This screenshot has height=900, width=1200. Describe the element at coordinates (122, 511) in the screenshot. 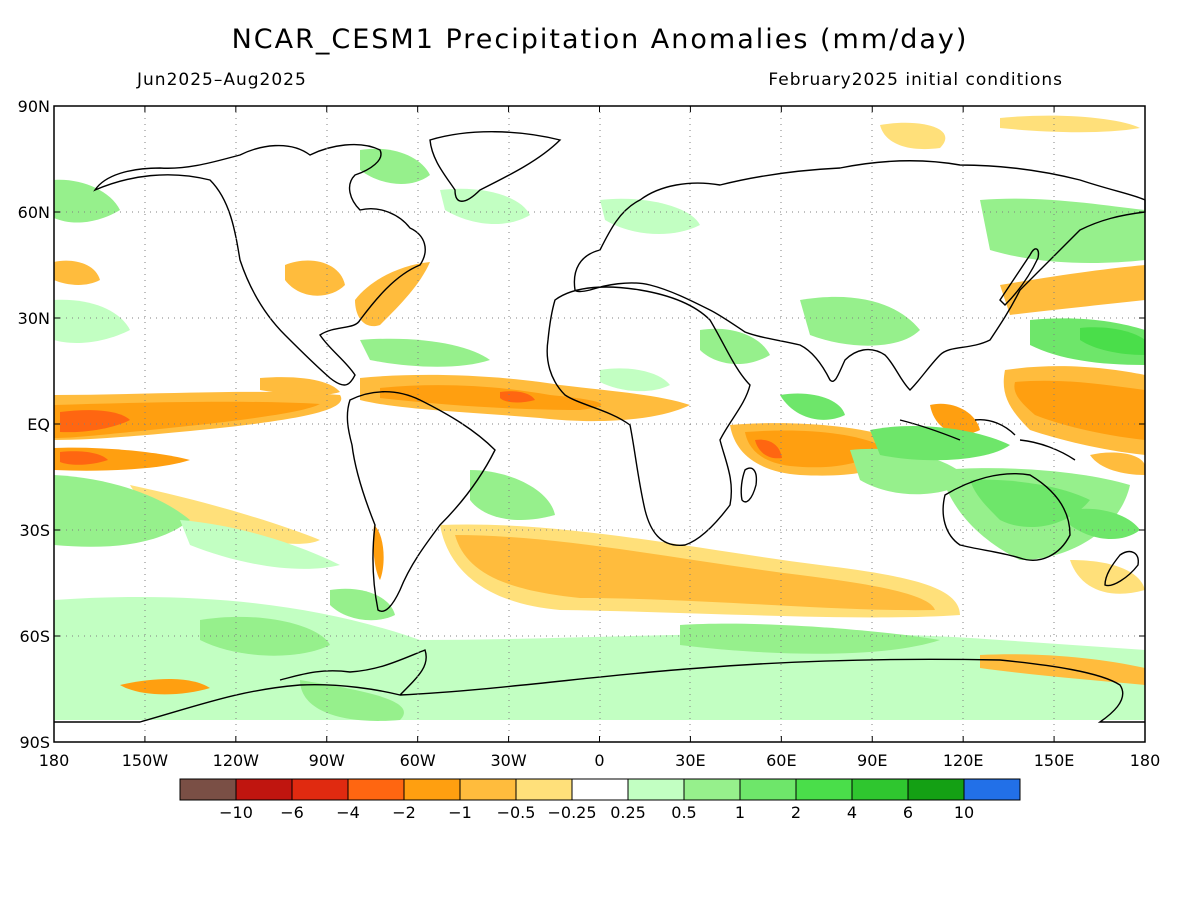

I see `south-pacific-wet-area` at that location.